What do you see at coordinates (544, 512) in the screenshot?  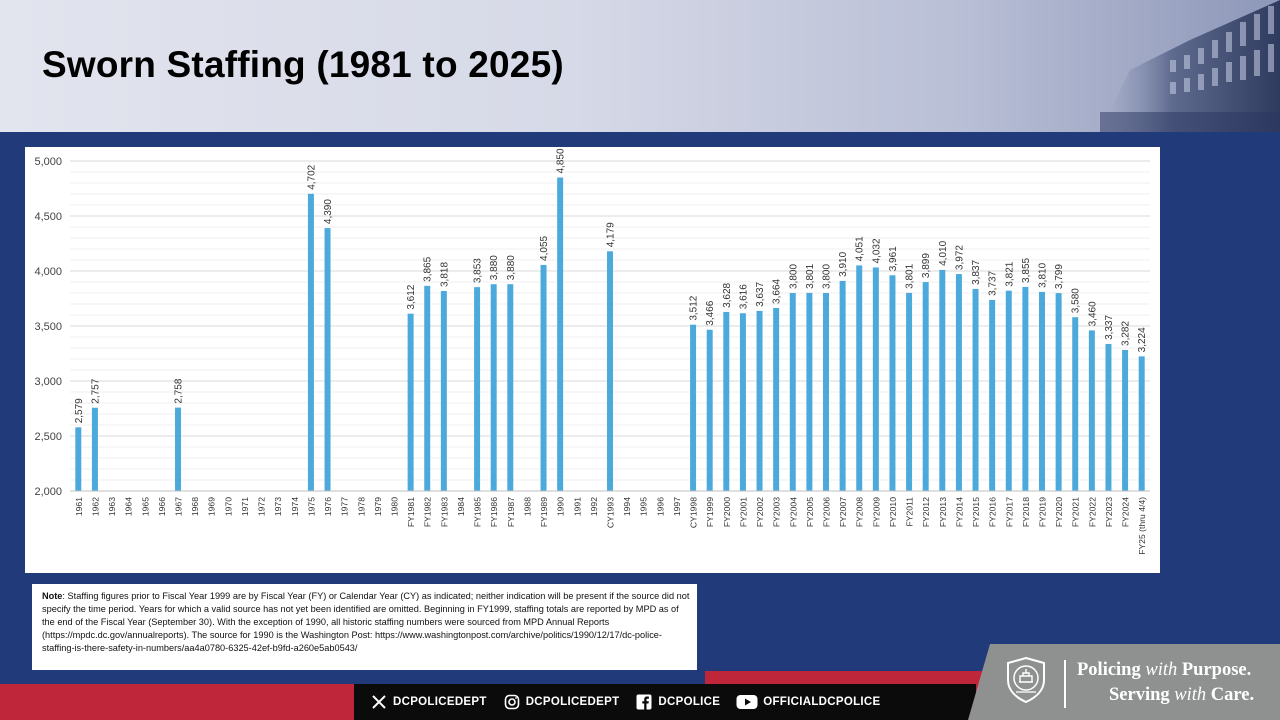 I see `x-tick-label: FY1989` at bounding box center [544, 512].